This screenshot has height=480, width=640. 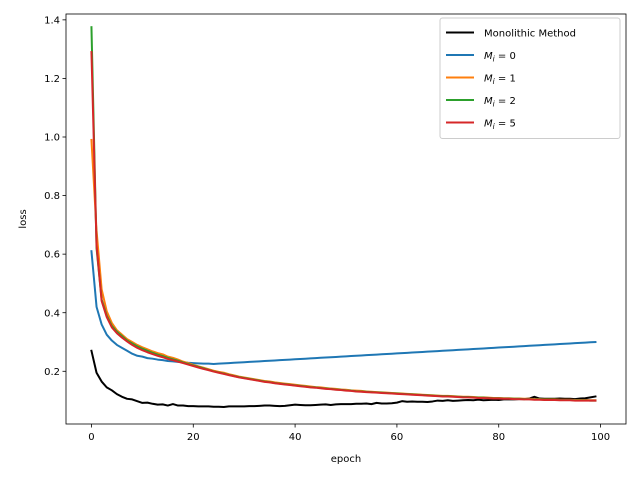 I want to click on y-axis-label: loss, so click(x=23, y=218).